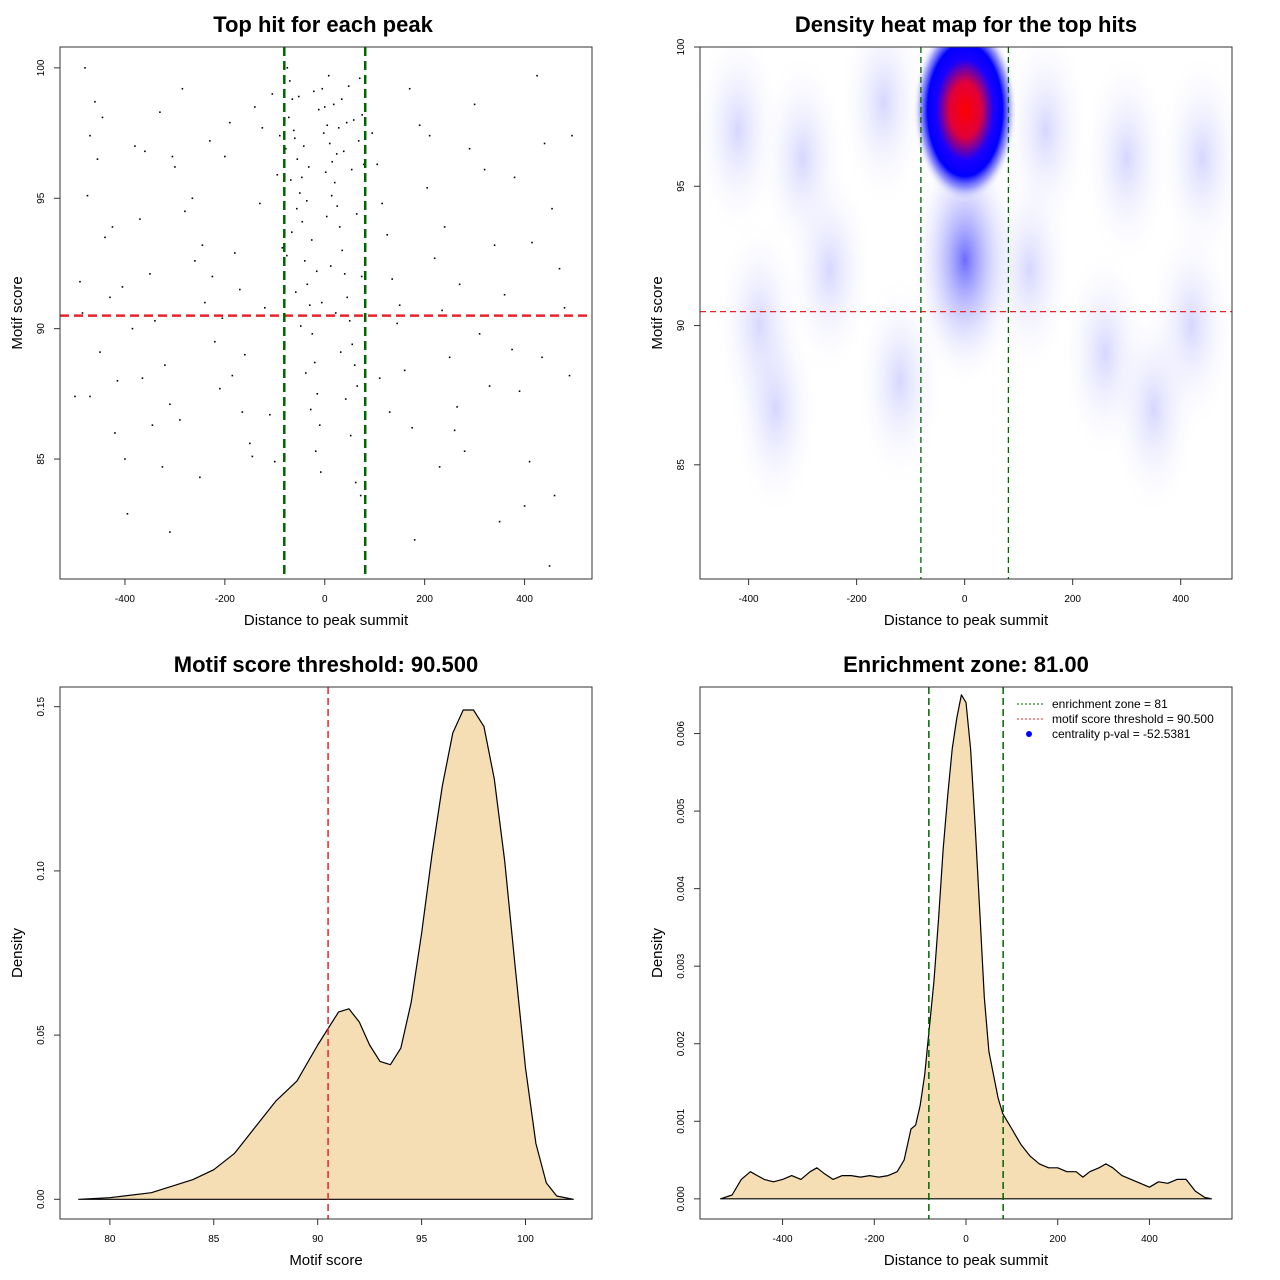 This screenshot has height=1280, width=1280. I want to click on x-tick-label: 200, so click(1072, 599).